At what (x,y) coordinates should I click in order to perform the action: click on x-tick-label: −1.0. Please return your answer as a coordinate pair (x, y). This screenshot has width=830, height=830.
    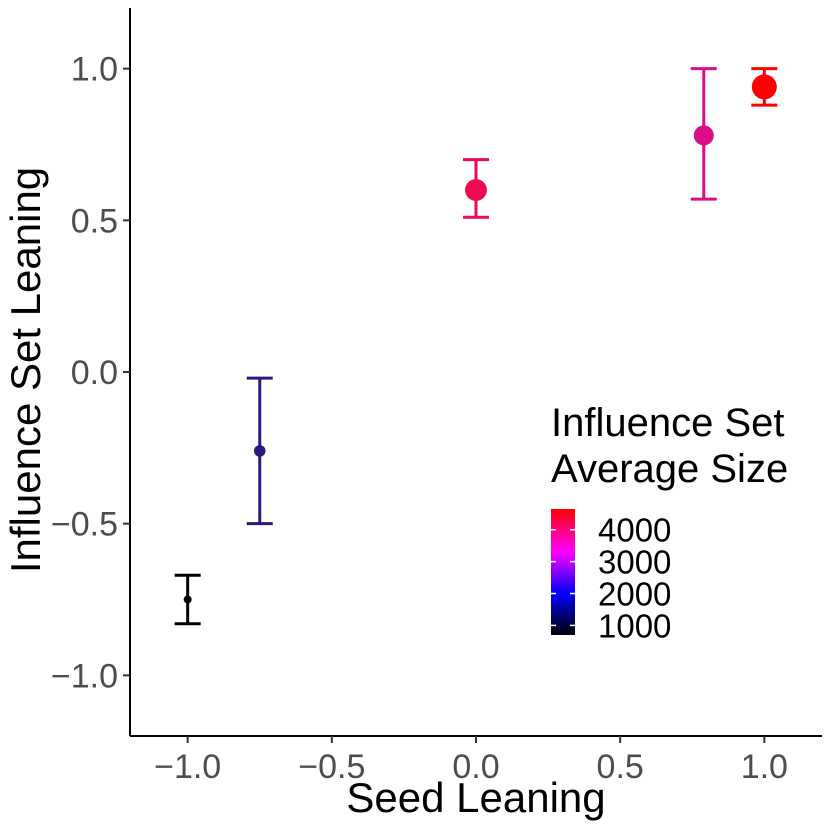
    Looking at the image, I should click on (187, 767).